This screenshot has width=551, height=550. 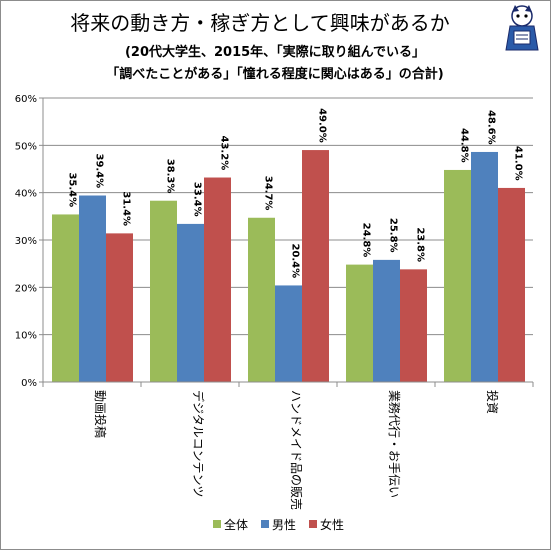 What do you see at coordinates (100, 414) in the screenshot?
I see `x-category-label: 動画投稿` at bounding box center [100, 414].